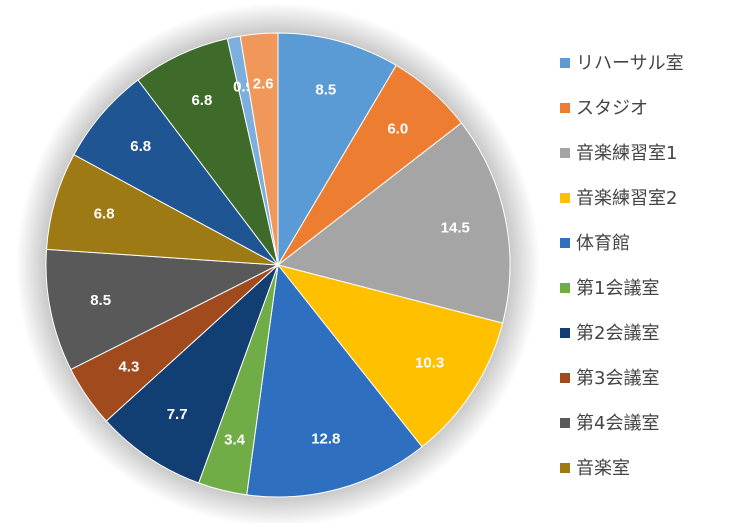  Describe the element at coordinates (603, 468) in the screenshot. I see `legend-label: 音楽室` at that location.